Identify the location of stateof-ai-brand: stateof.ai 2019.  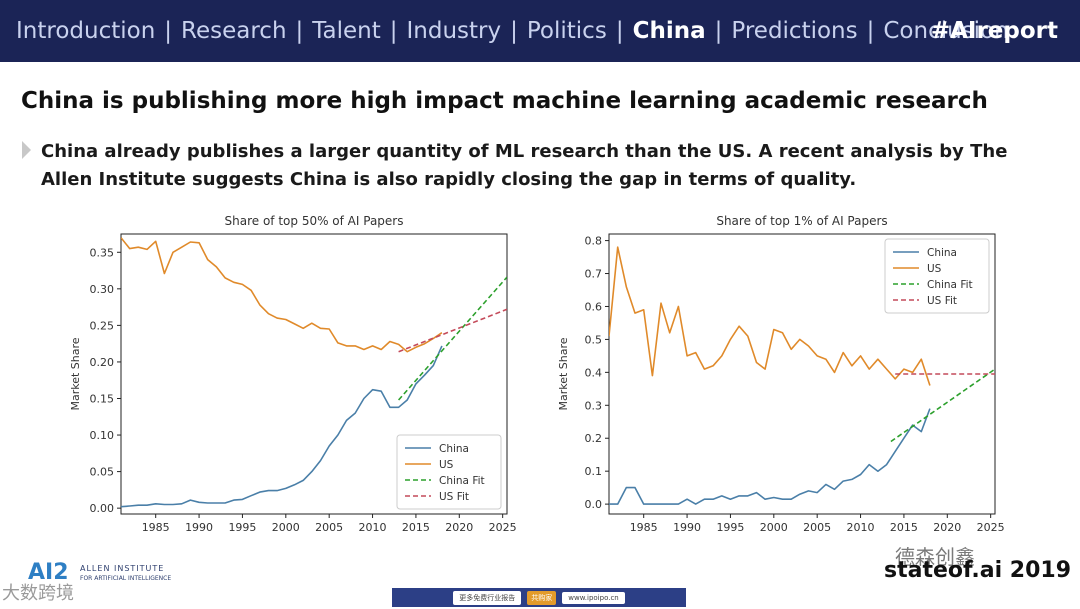
(978, 570).